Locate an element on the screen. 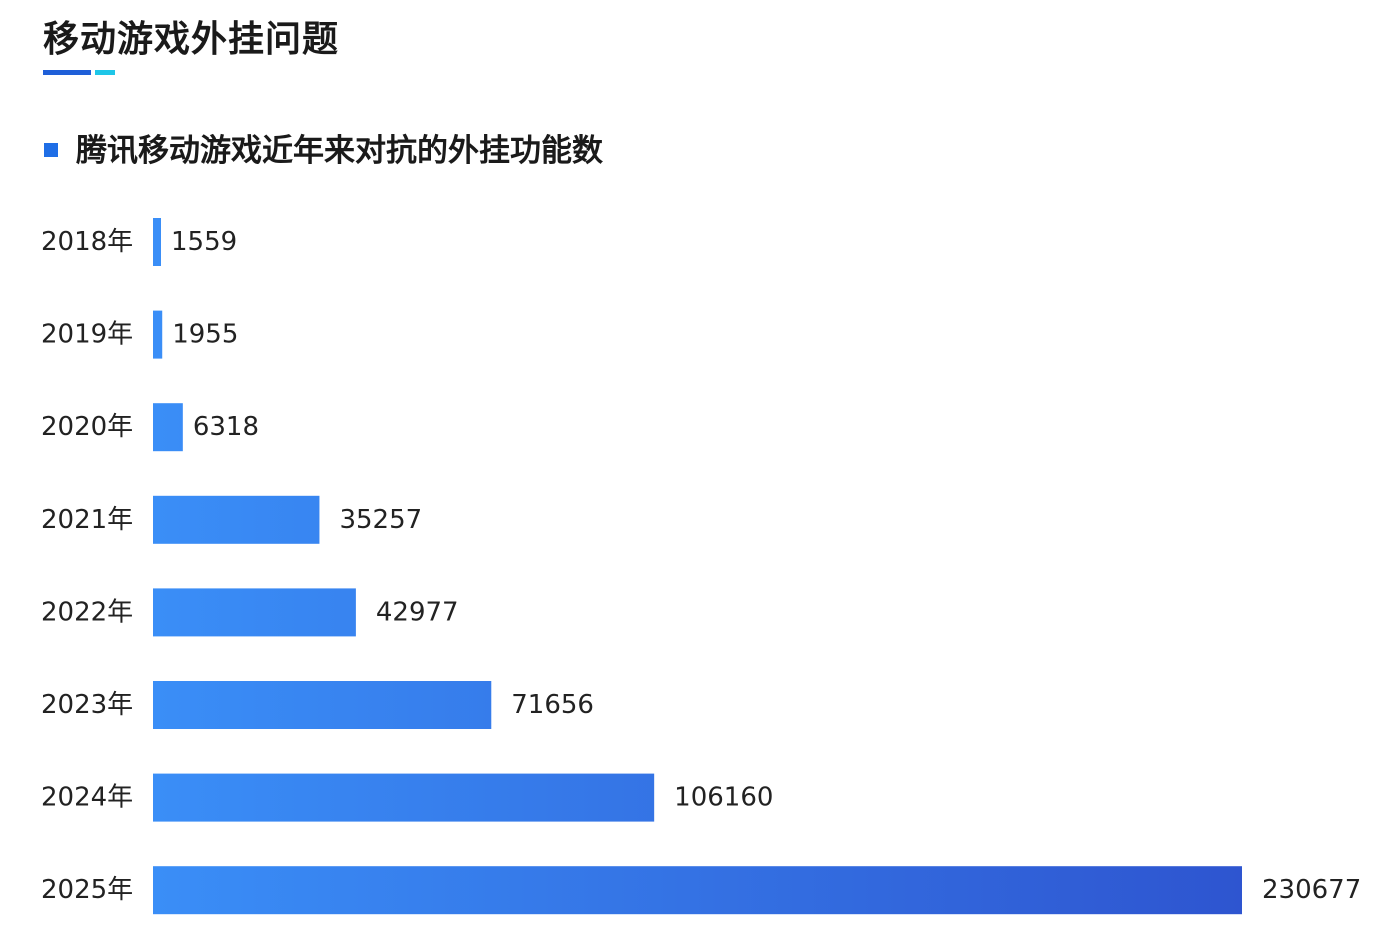  value-label: 1955 is located at coordinates (205, 335).